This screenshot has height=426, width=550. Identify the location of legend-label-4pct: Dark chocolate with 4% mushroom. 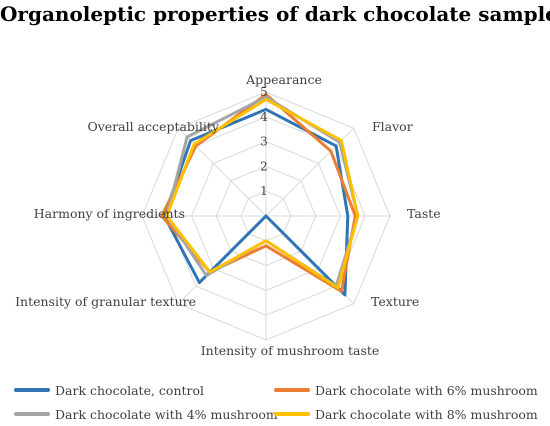
(166, 414).